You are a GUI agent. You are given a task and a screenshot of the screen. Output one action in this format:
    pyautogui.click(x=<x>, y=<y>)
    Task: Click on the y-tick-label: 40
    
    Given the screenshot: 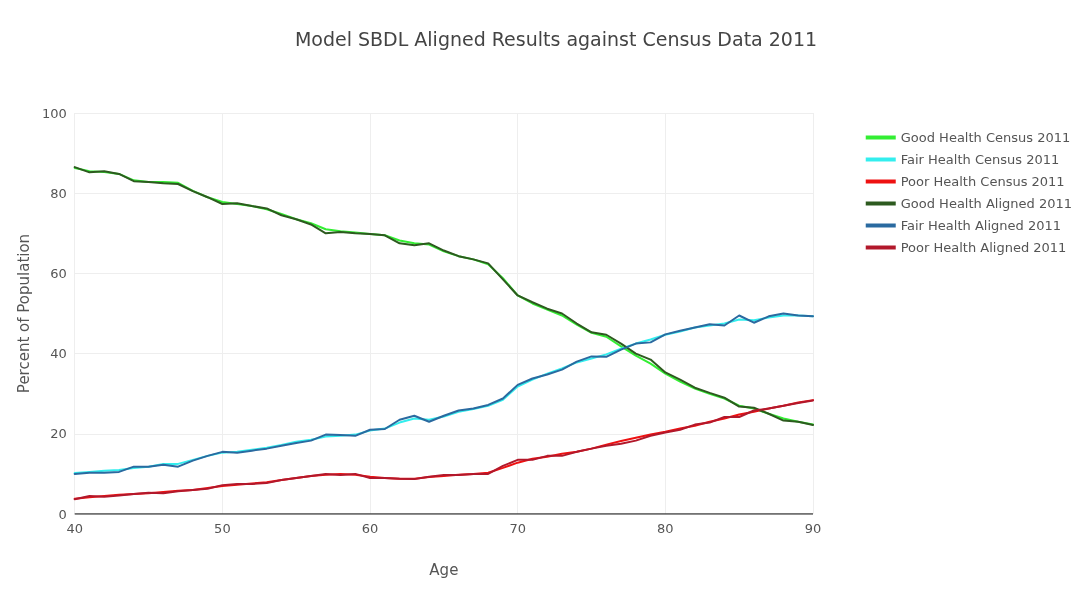 What is the action you would take?
    pyautogui.click(x=58, y=354)
    